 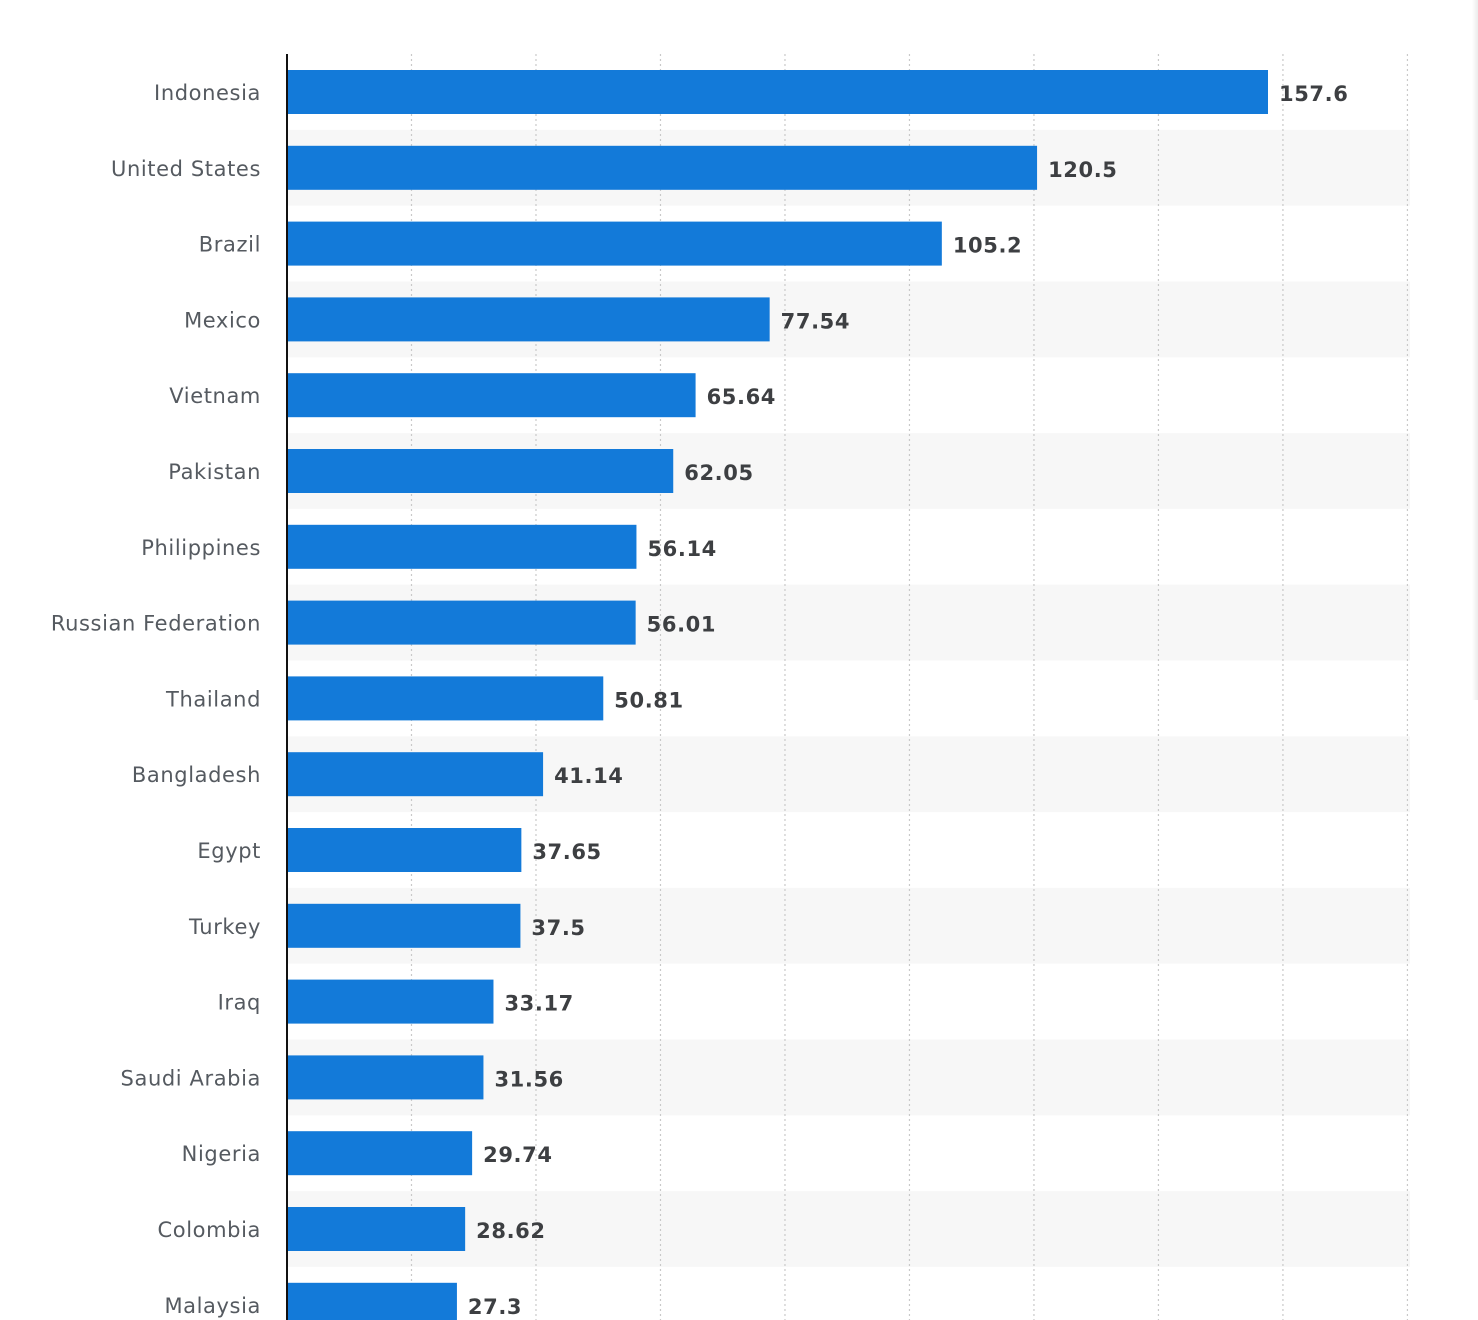 What do you see at coordinates (741, 397) in the screenshot?
I see `value-label: 65.64` at bounding box center [741, 397].